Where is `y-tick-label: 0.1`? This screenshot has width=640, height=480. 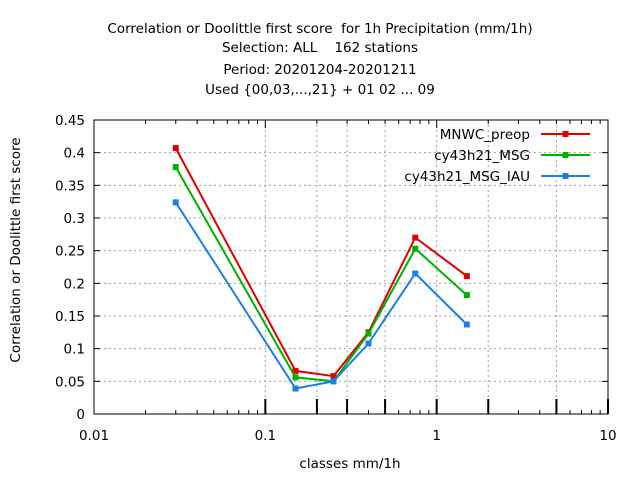
y-tick-label: 0.1 is located at coordinates (74, 350).